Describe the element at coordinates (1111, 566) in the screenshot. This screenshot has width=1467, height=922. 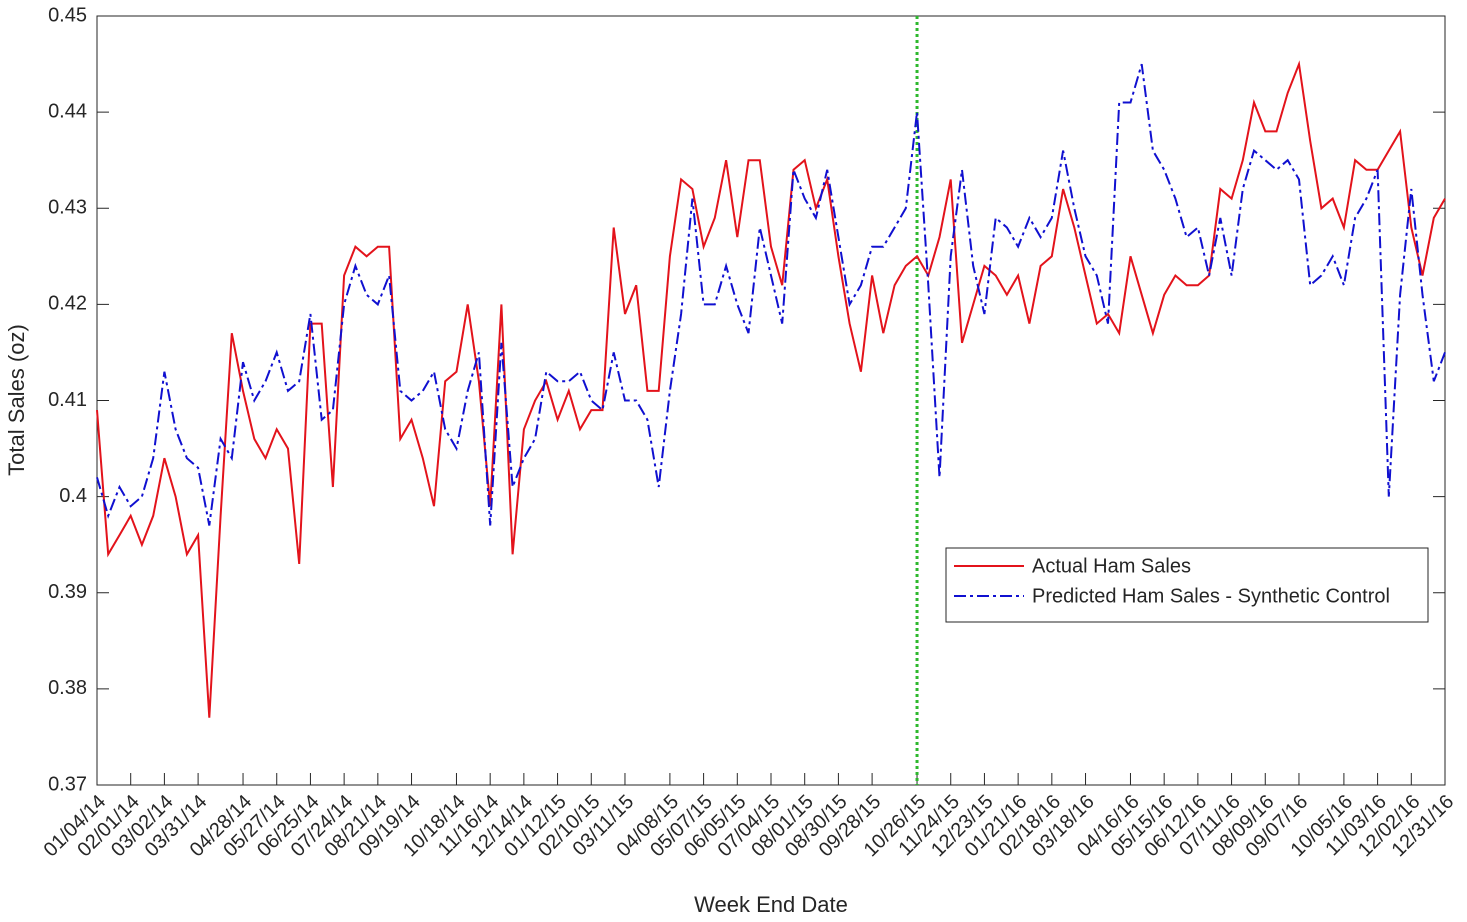
I see `legend-label: Actual Ham Sales` at that location.